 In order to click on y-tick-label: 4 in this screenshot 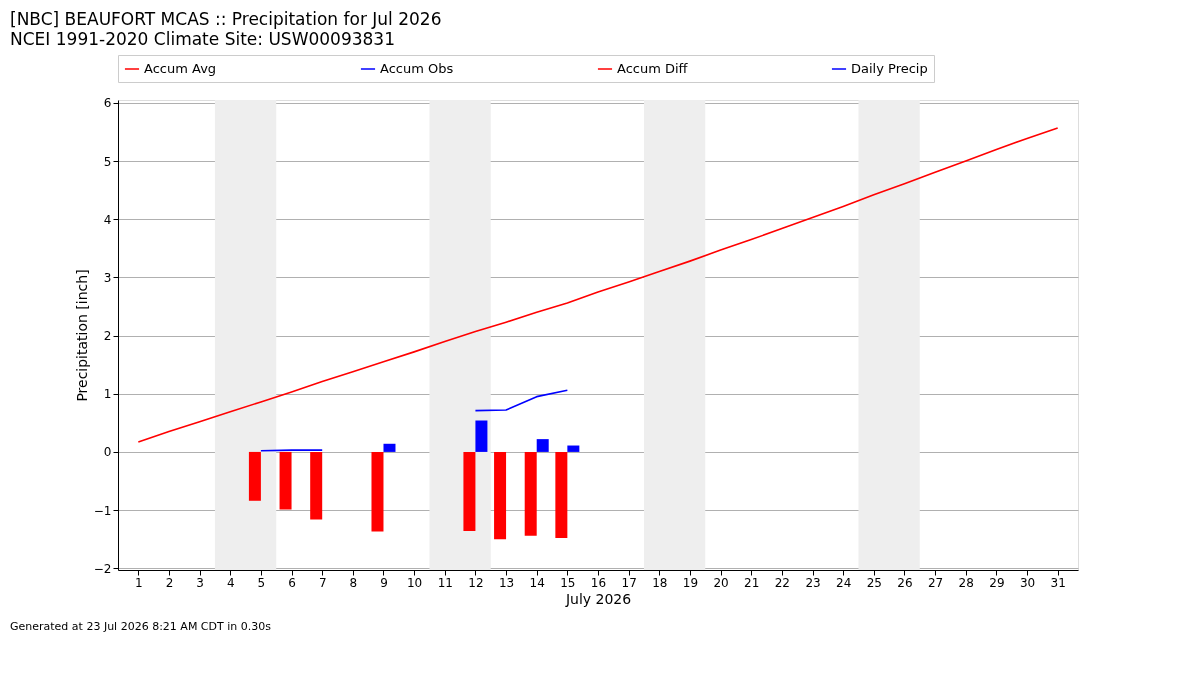, I will do `click(107, 219)`.